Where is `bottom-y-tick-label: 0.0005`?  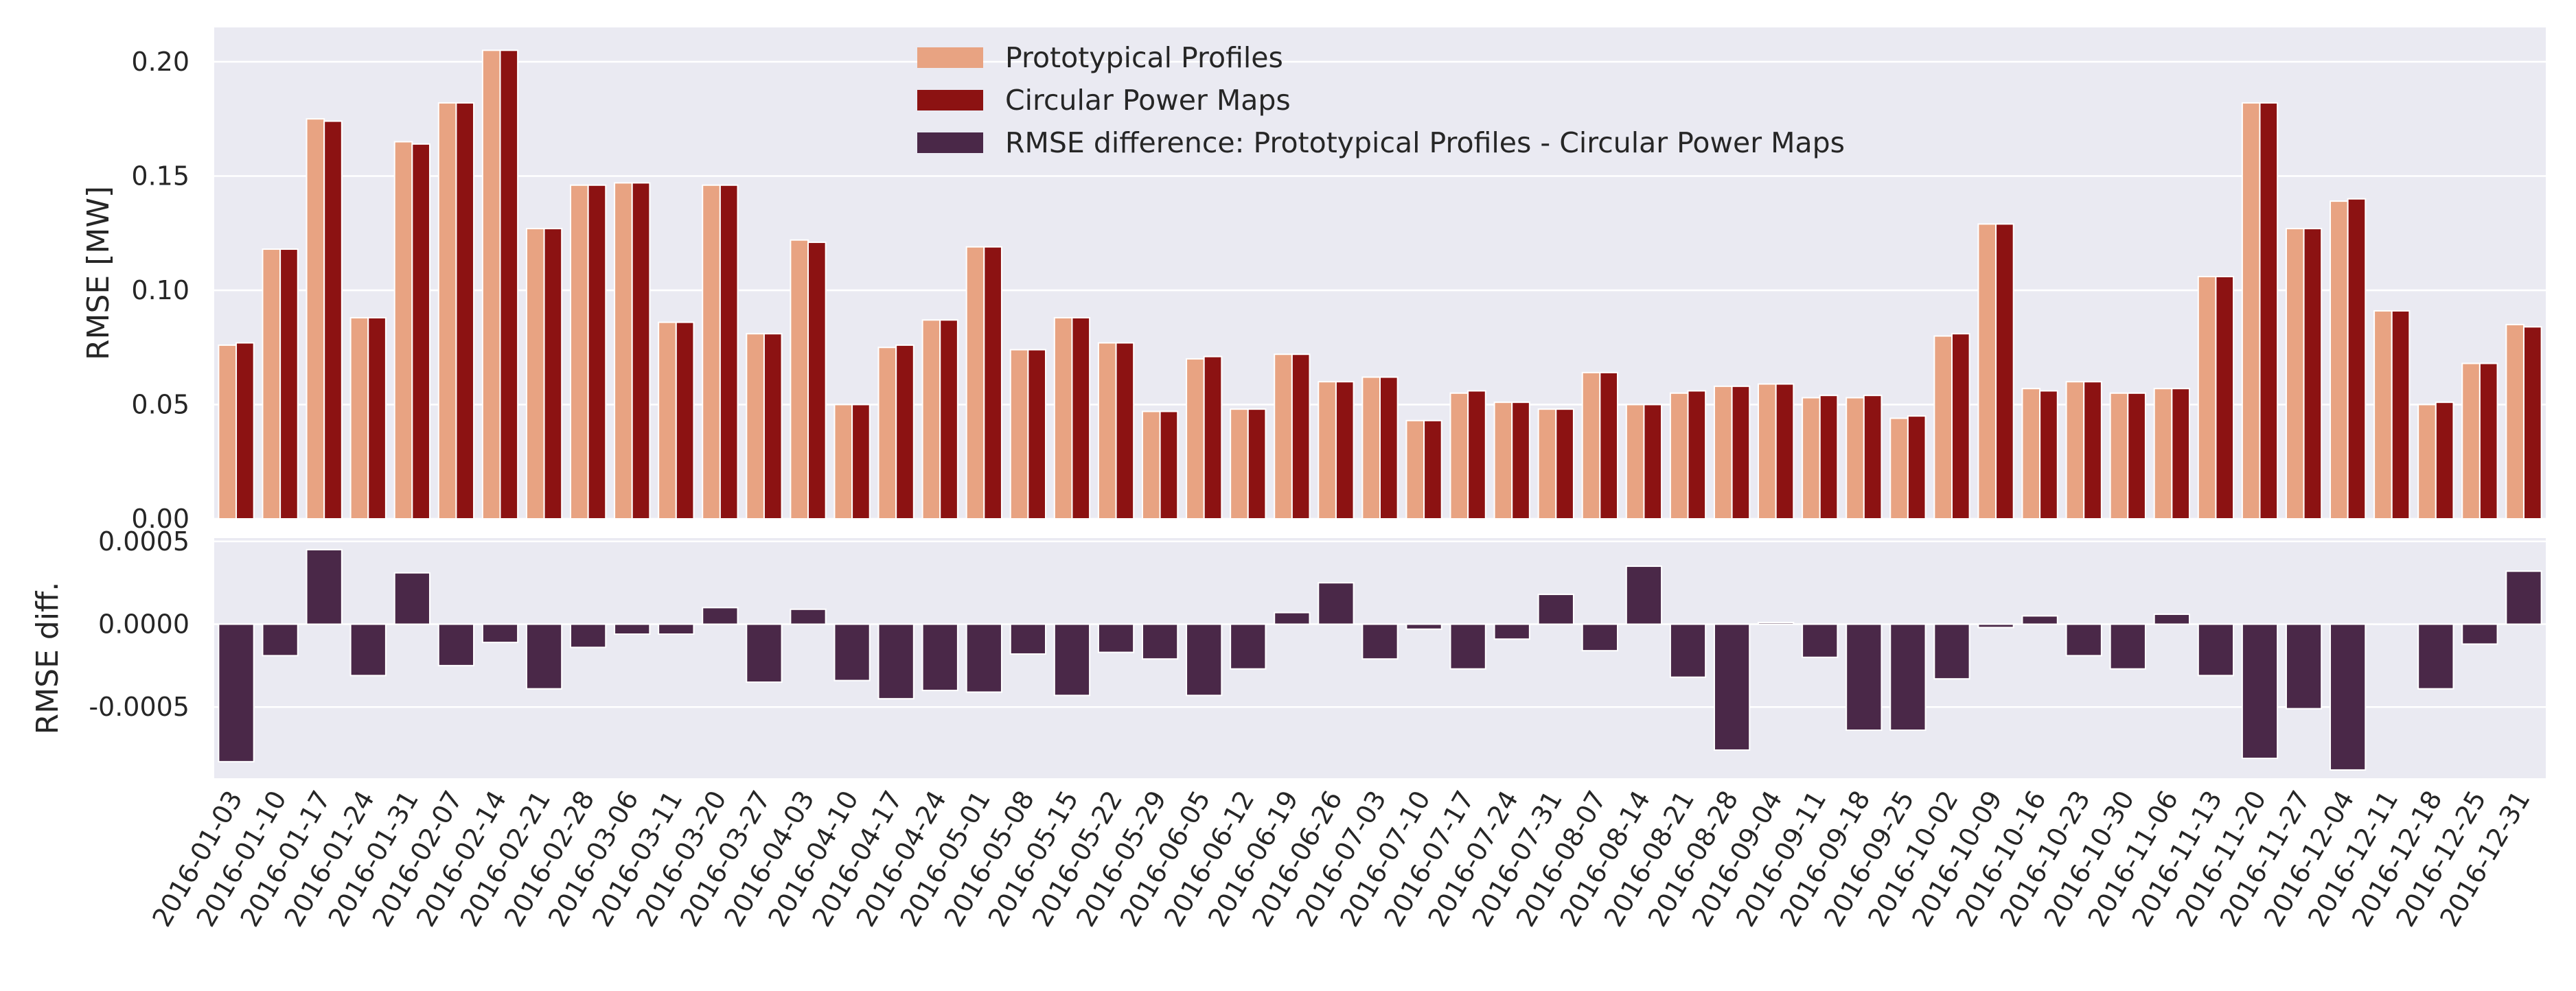
bottom-y-tick-label: 0.0005 is located at coordinates (143, 541).